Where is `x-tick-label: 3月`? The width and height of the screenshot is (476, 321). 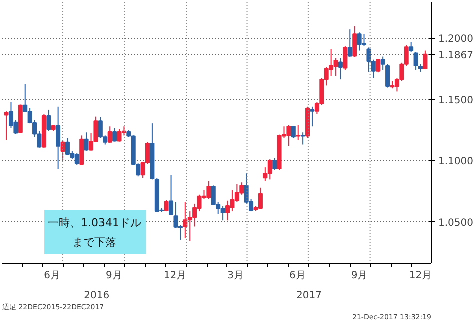 x-tick-label: 3月 is located at coordinates (236, 276).